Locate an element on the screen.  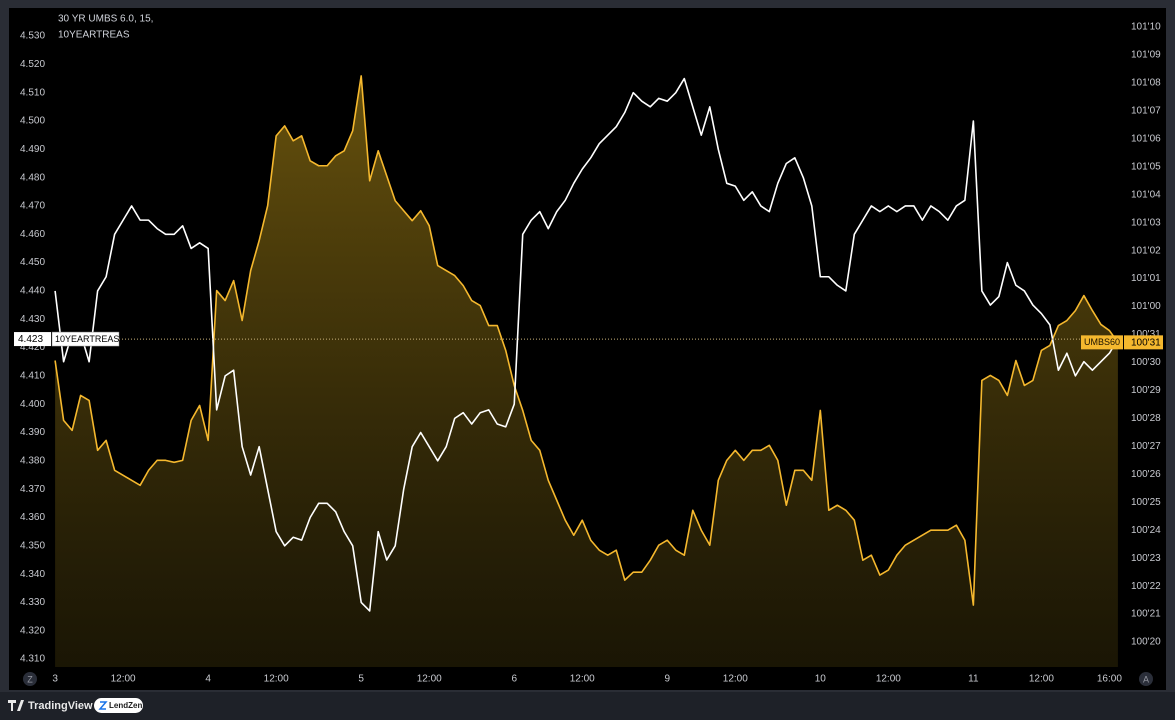
y2-tick-label: 101'03 is located at coordinates (1146, 222).